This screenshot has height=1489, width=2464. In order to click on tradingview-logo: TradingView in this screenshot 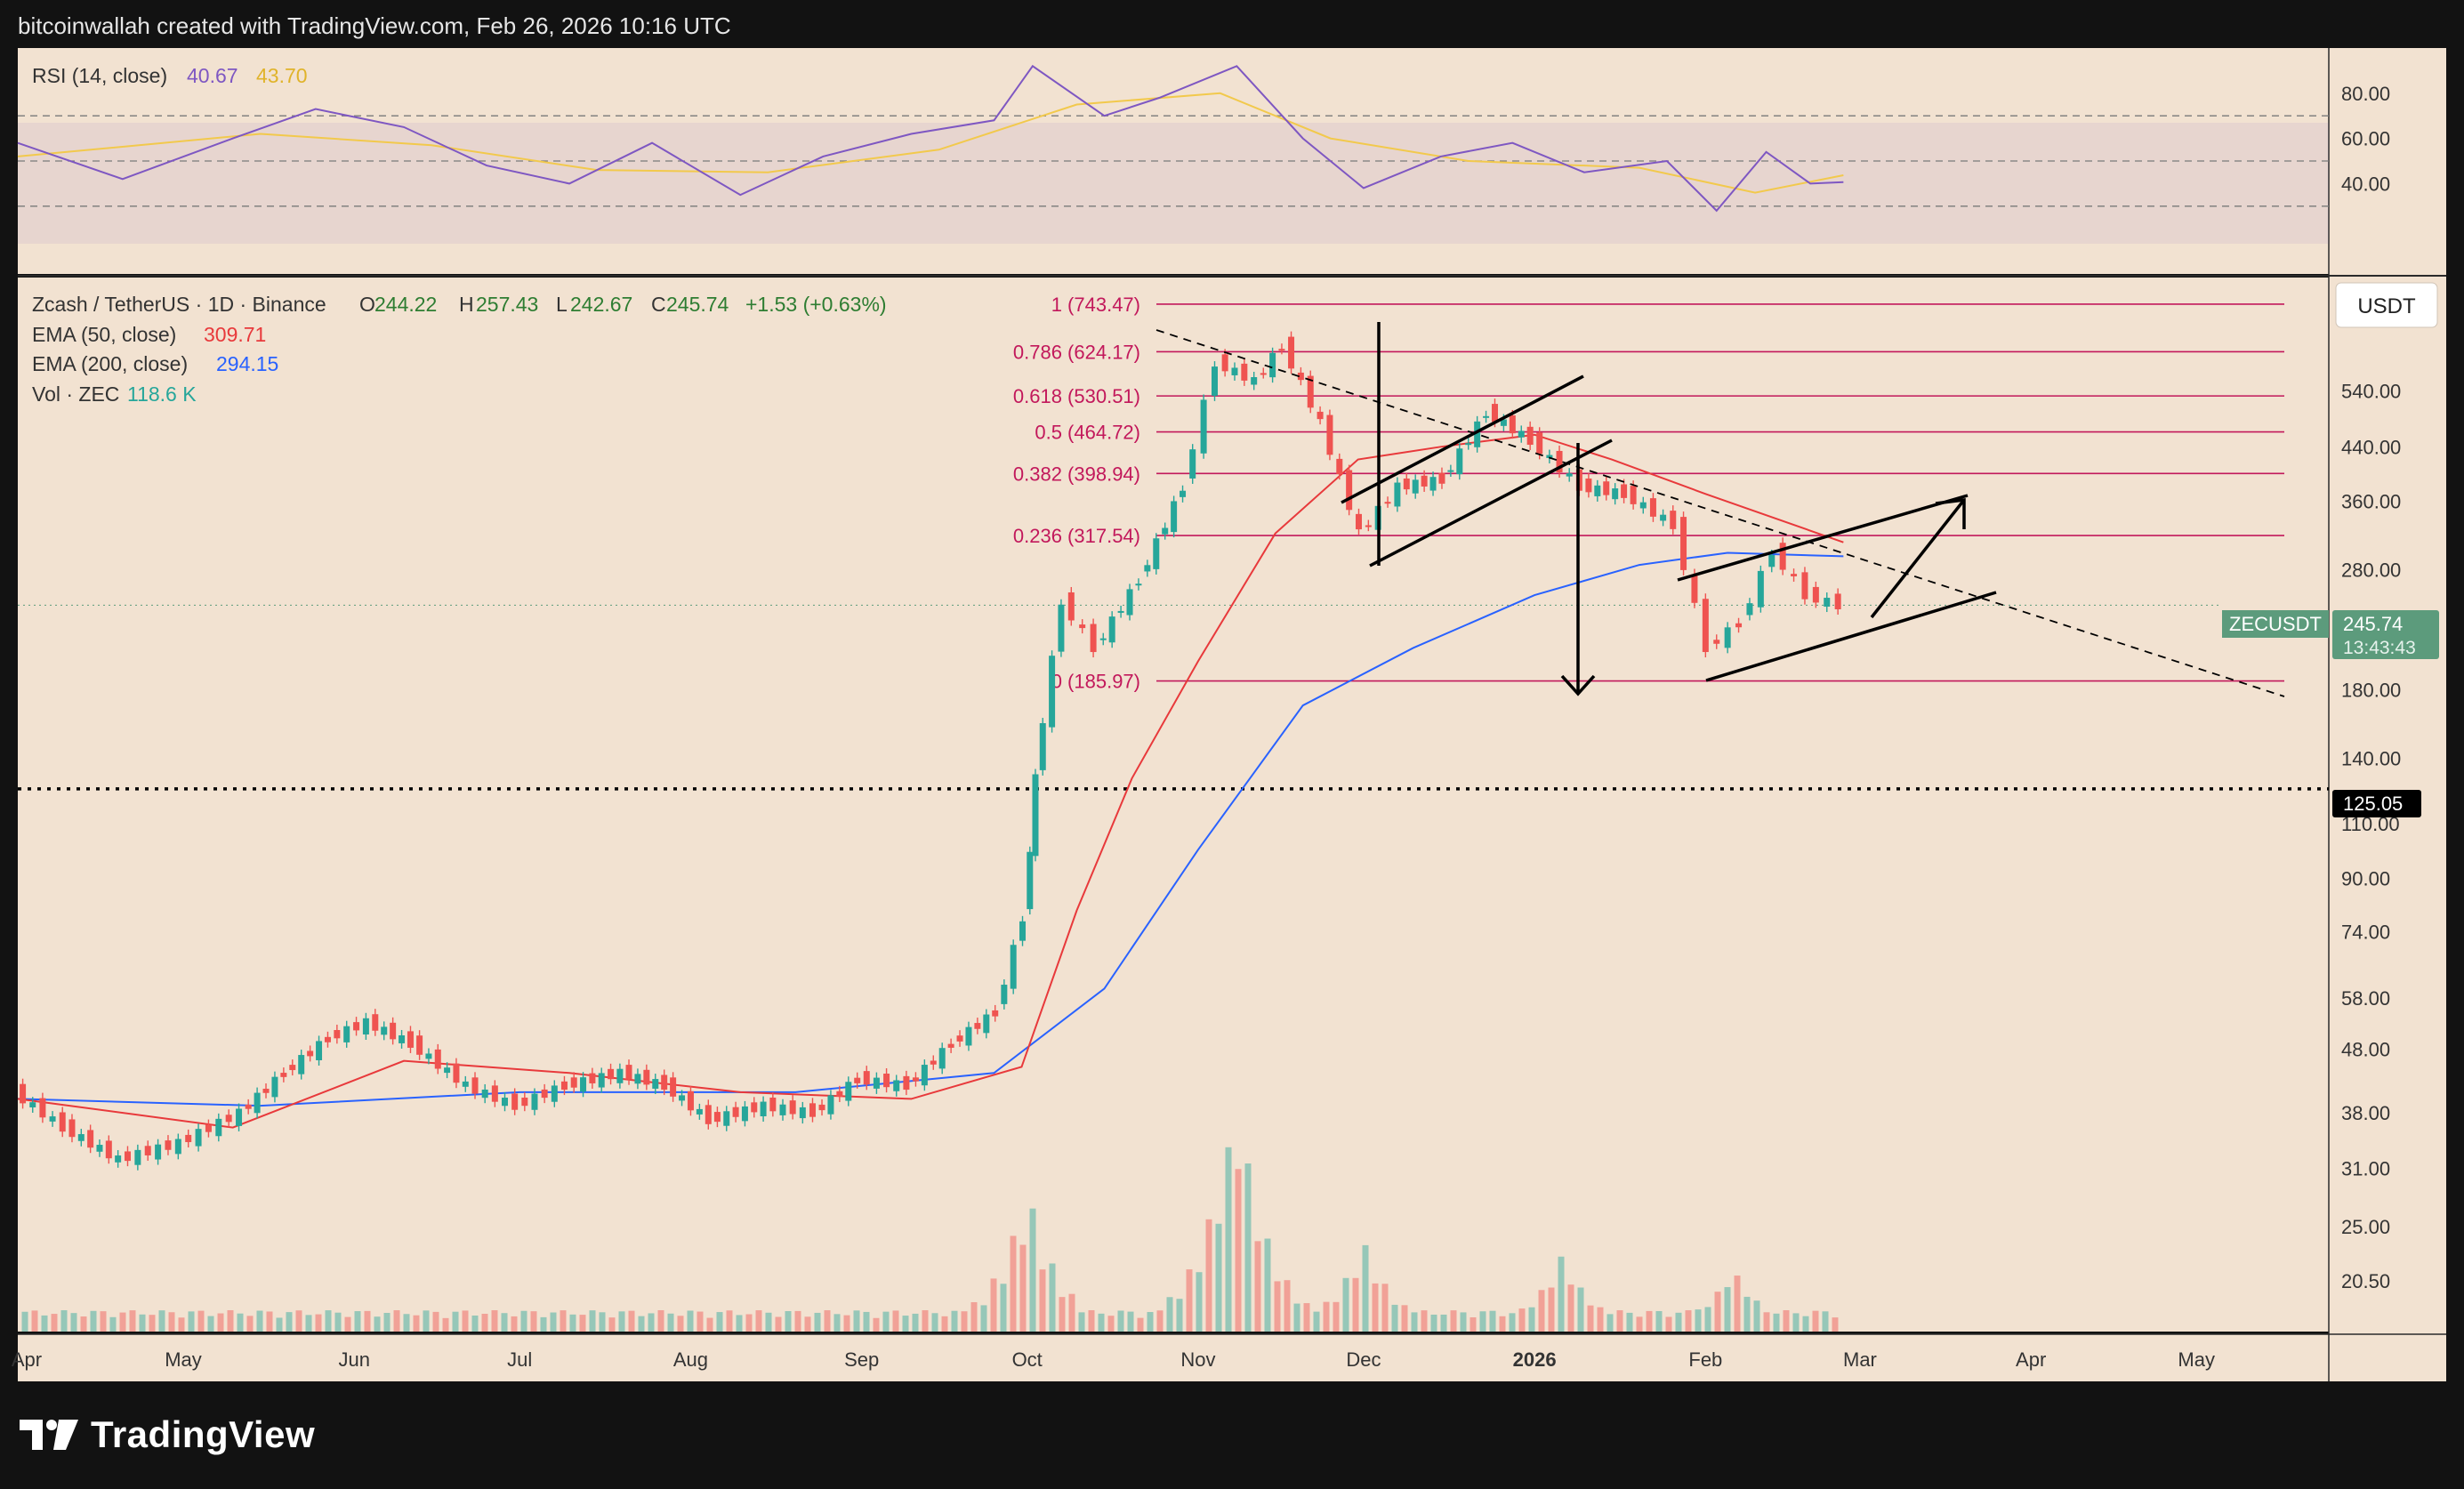, I will do `click(168, 1434)`.